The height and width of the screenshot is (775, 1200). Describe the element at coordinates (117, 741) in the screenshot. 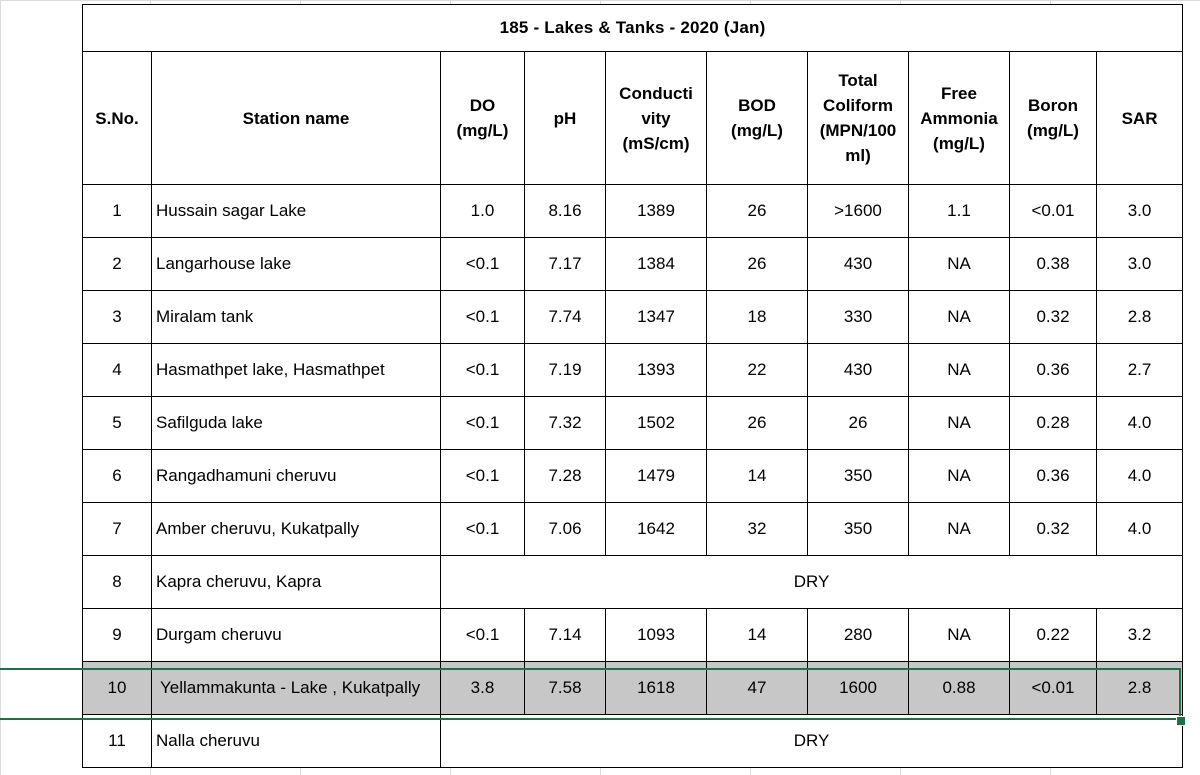

I see `cell-sno: 11` at that location.